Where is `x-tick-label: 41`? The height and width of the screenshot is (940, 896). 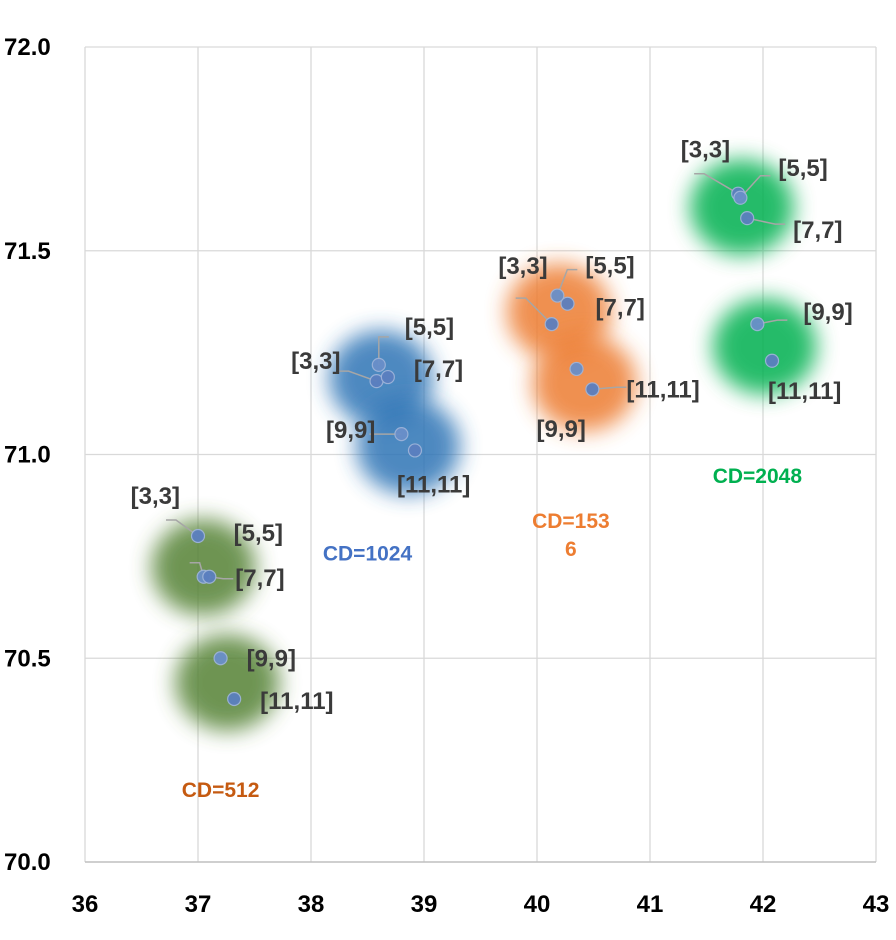 x-tick-label: 41 is located at coordinates (650, 904).